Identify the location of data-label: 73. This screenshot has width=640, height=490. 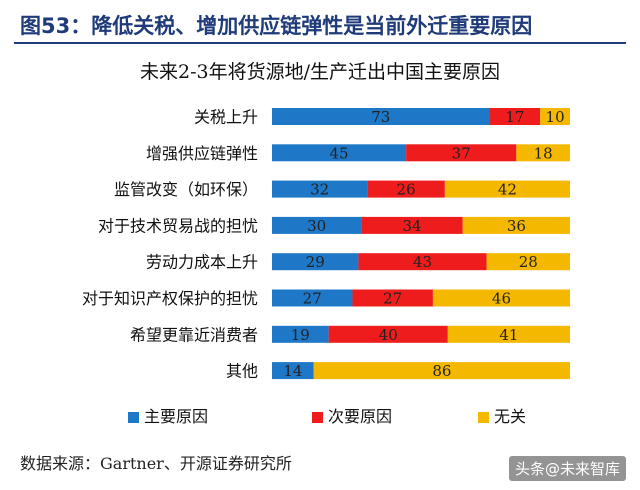
(380, 117).